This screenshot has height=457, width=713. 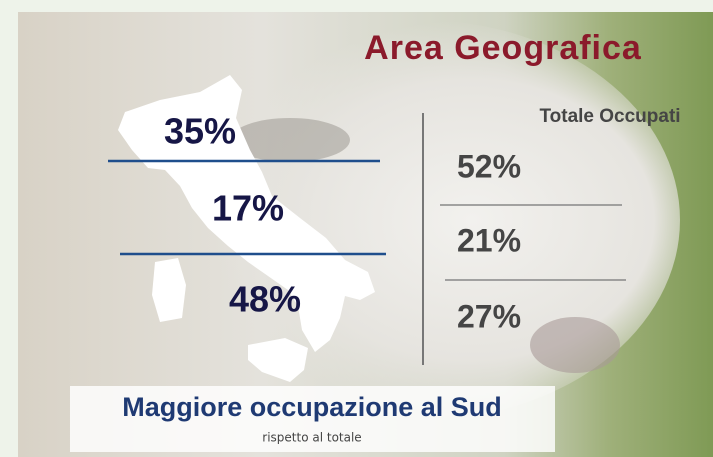 I want to click on footer-box, so click(x=312, y=419).